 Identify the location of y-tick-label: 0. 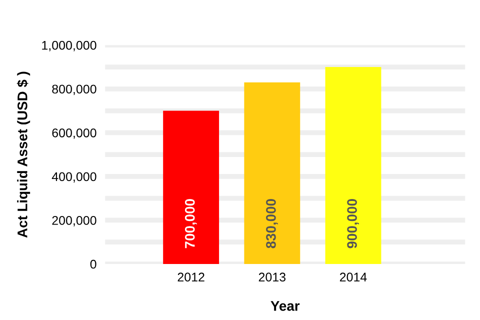
(93, 264).